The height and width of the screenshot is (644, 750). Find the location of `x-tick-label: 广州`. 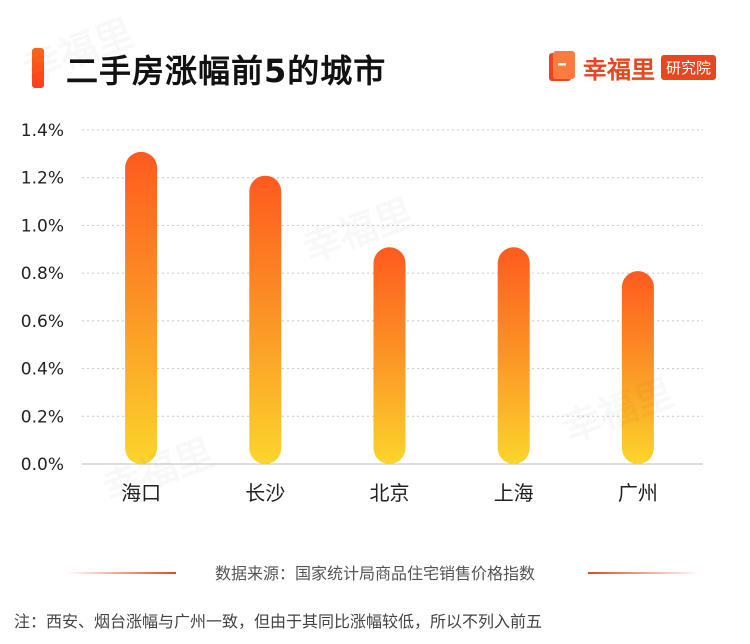

x-tick-label: 广州 is located at coordinates (638, 493).